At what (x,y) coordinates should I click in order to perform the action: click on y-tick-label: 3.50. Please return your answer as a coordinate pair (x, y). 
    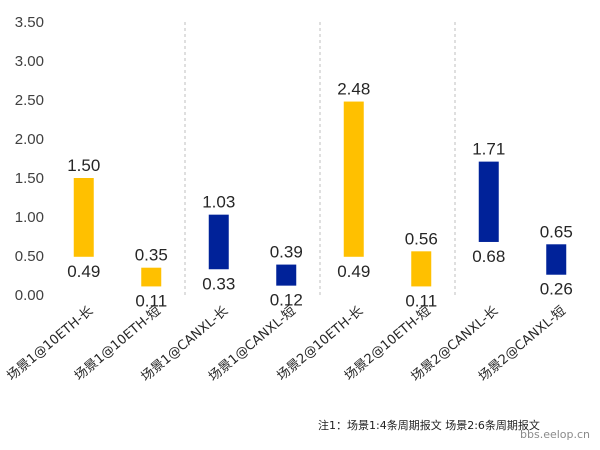
    Looking at the image, I should click on (29, 22).